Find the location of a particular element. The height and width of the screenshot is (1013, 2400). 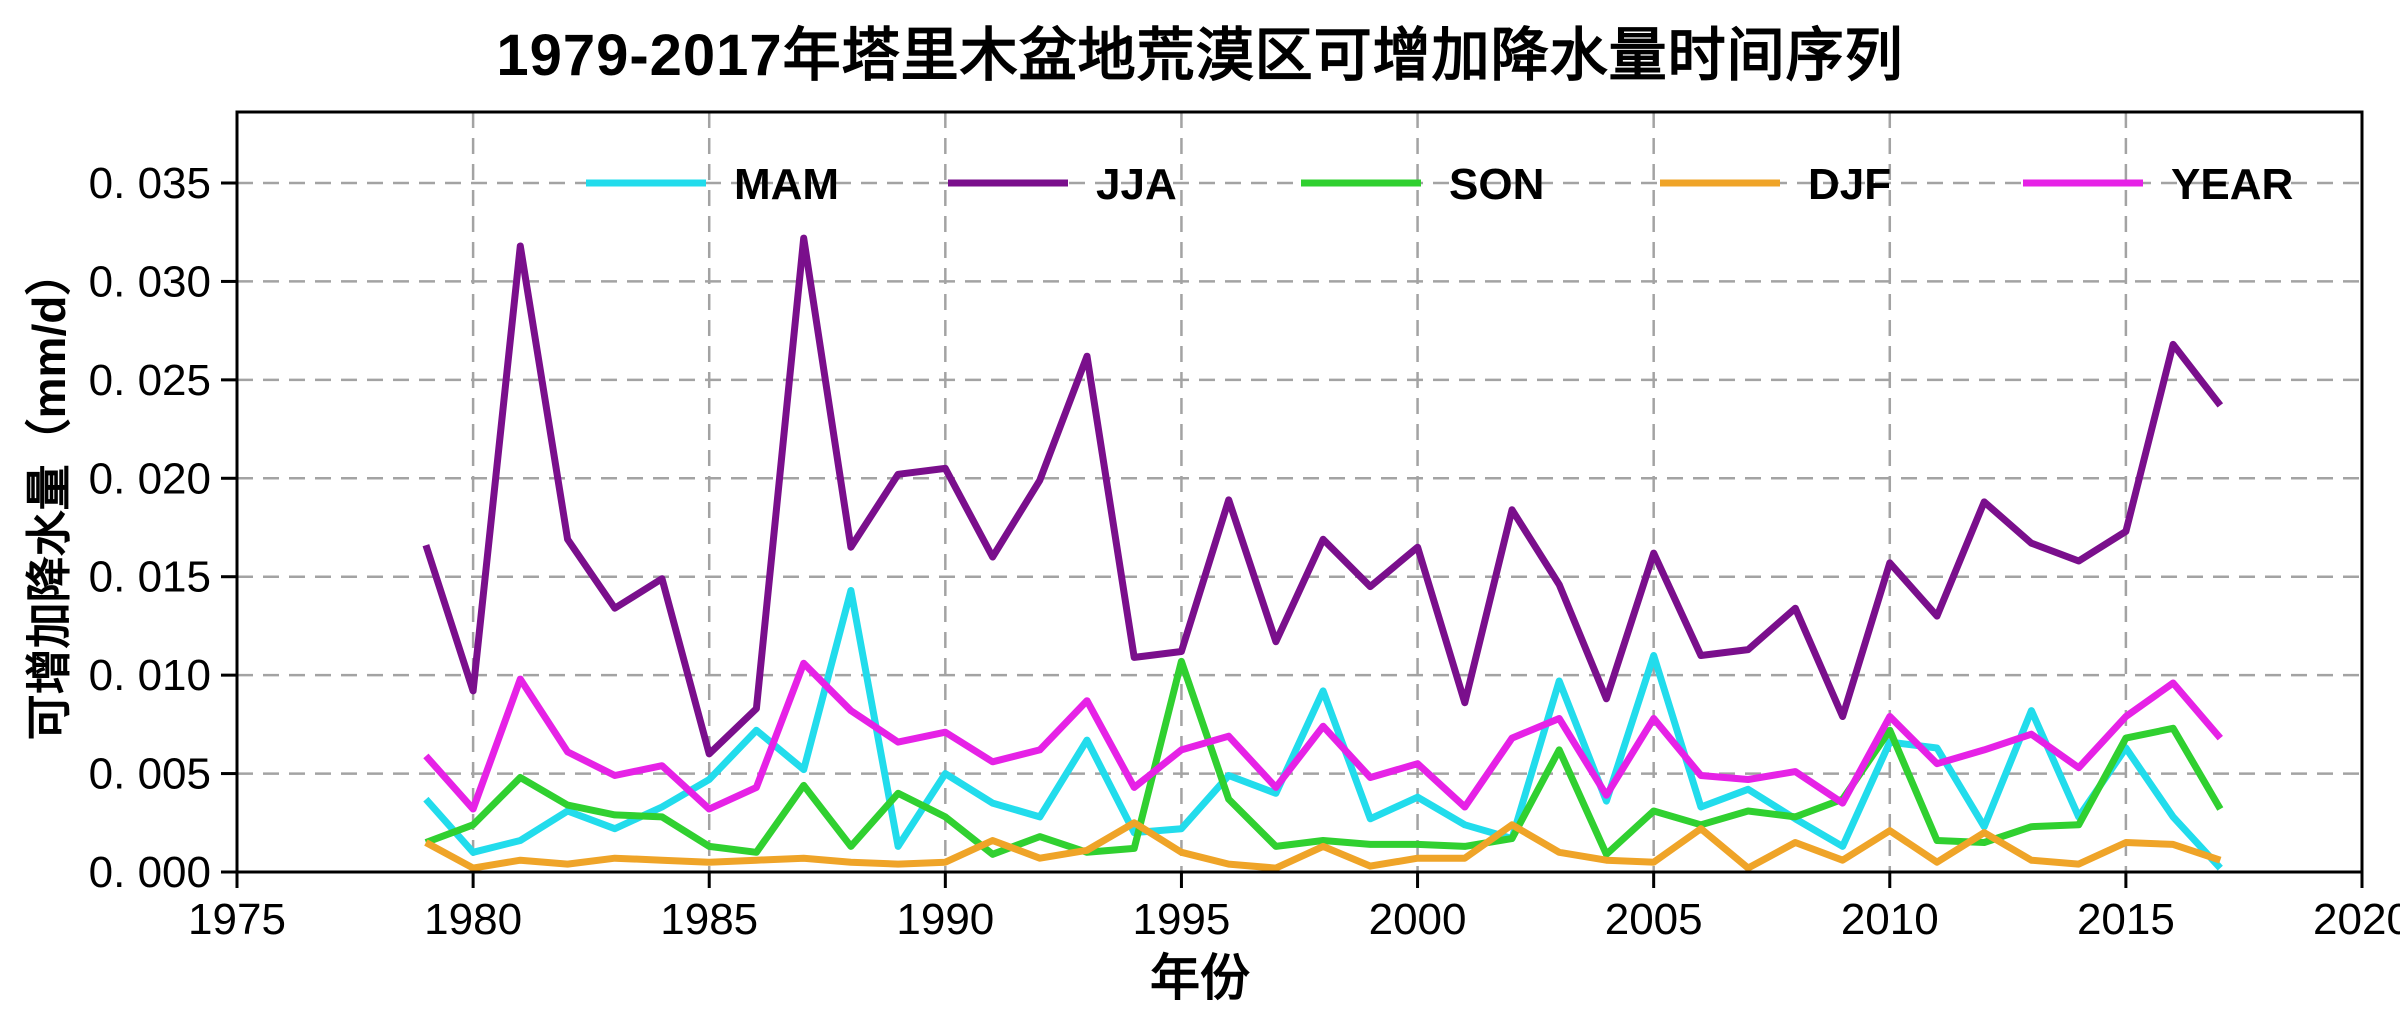

series-line-YEAR is located at coordinates (1323, 736).